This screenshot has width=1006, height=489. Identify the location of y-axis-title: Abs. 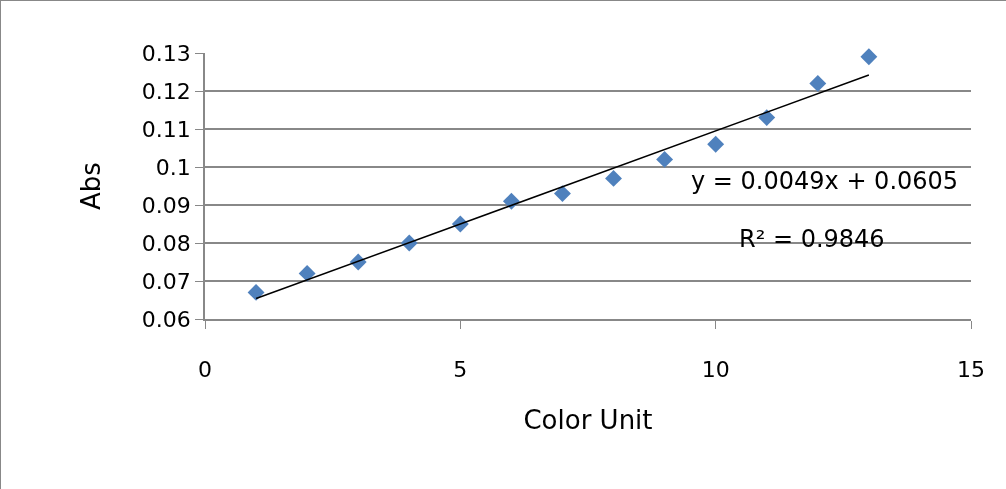
(90, 186).